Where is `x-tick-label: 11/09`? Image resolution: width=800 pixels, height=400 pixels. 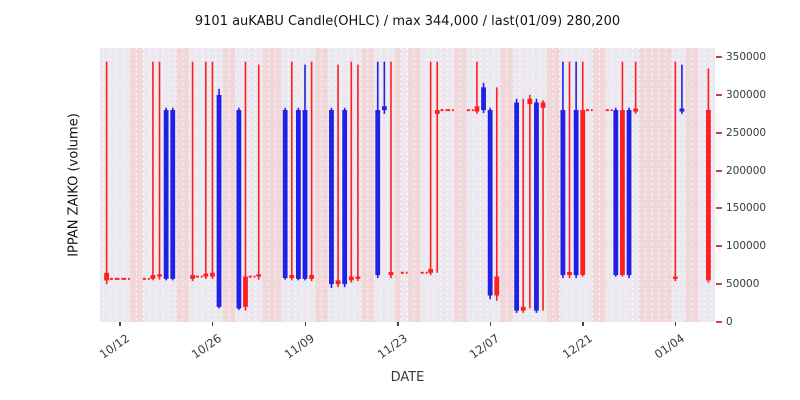 x-tick-label: 11/09 is located at coordinates (299, 346).